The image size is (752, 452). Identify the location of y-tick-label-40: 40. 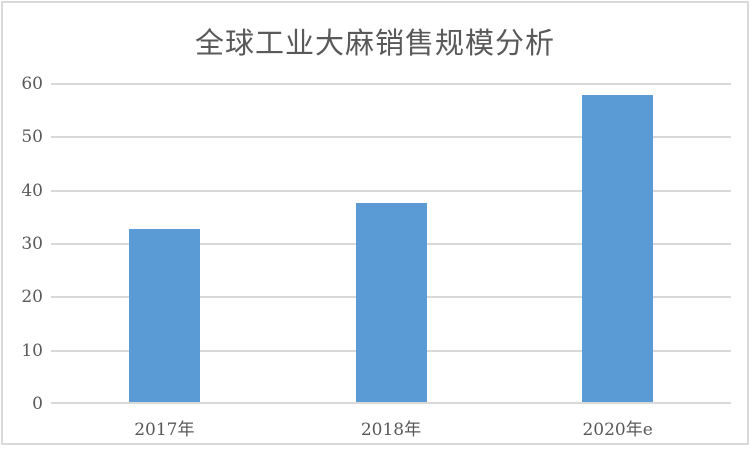
(32, 190).